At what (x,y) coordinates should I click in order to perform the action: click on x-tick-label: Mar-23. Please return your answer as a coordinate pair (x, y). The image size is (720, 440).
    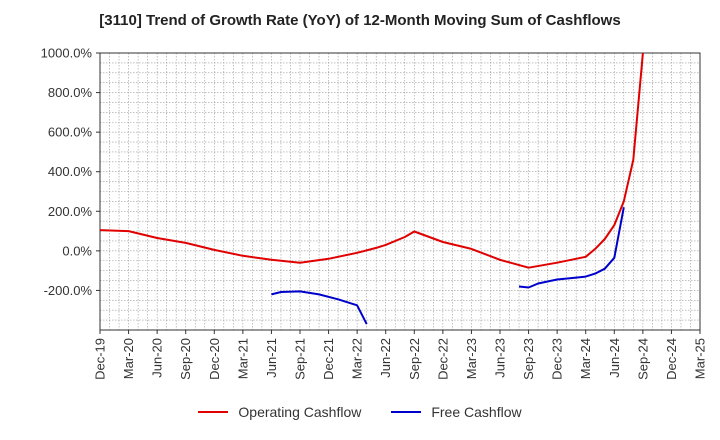
    Looking at the image, I should click on (471, 358).